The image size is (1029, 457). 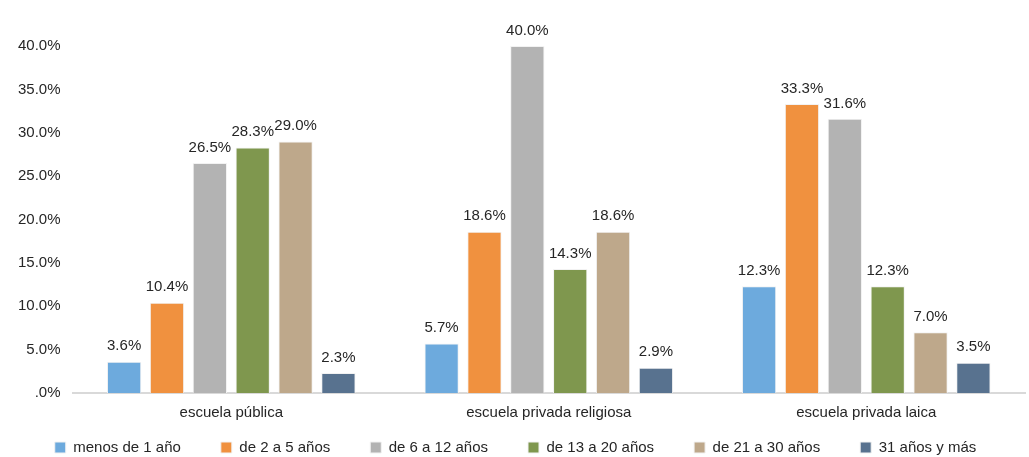 What do you see at coordinates (549, 412) in the screenshot?
I see `x-tick-label: escuela privada religiosa` at bounding box center [549, 412].